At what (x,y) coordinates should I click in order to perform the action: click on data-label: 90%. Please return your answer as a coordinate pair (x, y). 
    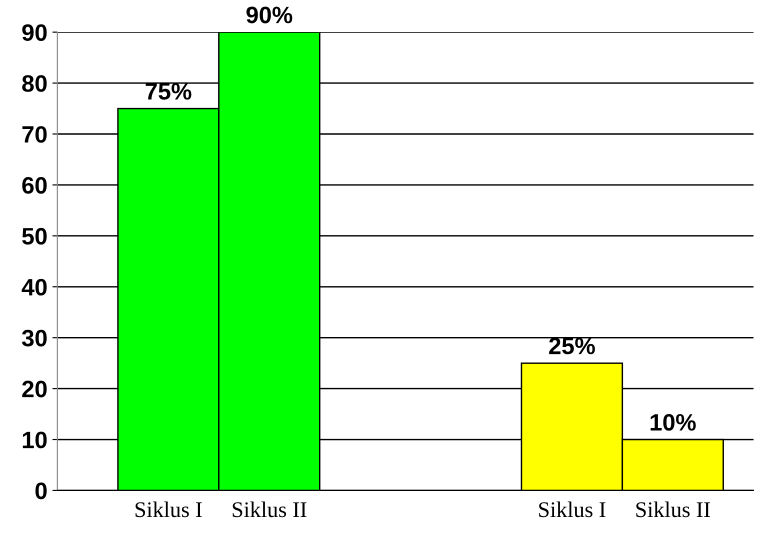
    Looking at the image, I should click on (269, 15).